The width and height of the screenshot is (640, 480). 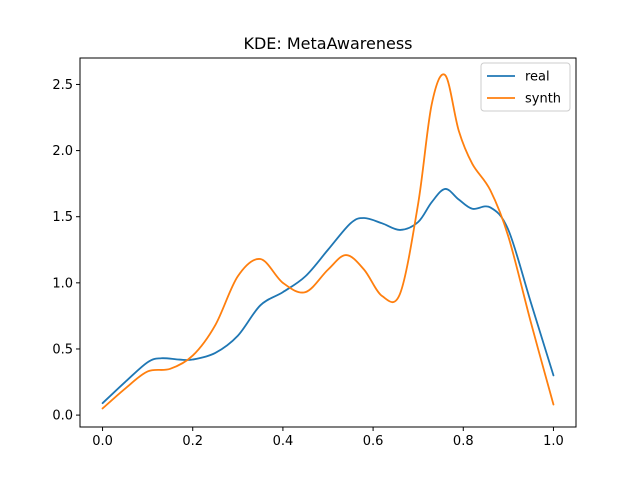 I want to click on legend-label-real: real, so click(x=537, y=77).